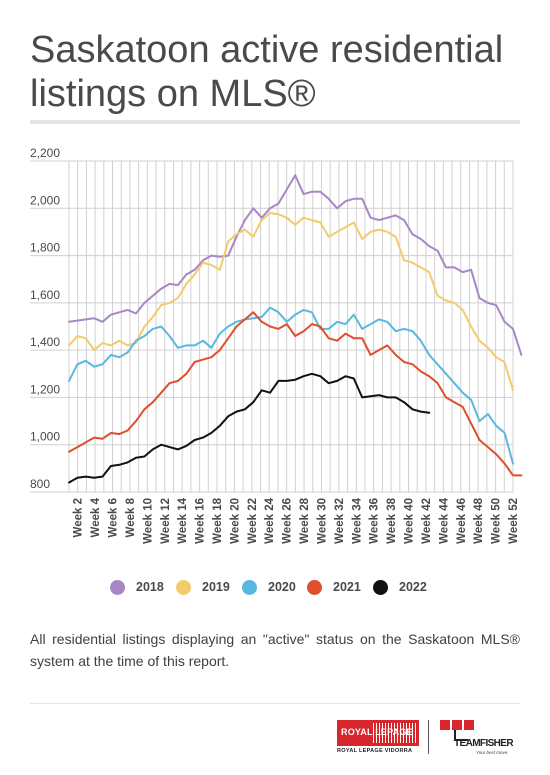 Image resolution: width=550 pixels, height=775 pixels. Describe the element at coordinates (218, 520) in the screenshot. I see `x-tick-label: Week 18` at that location.